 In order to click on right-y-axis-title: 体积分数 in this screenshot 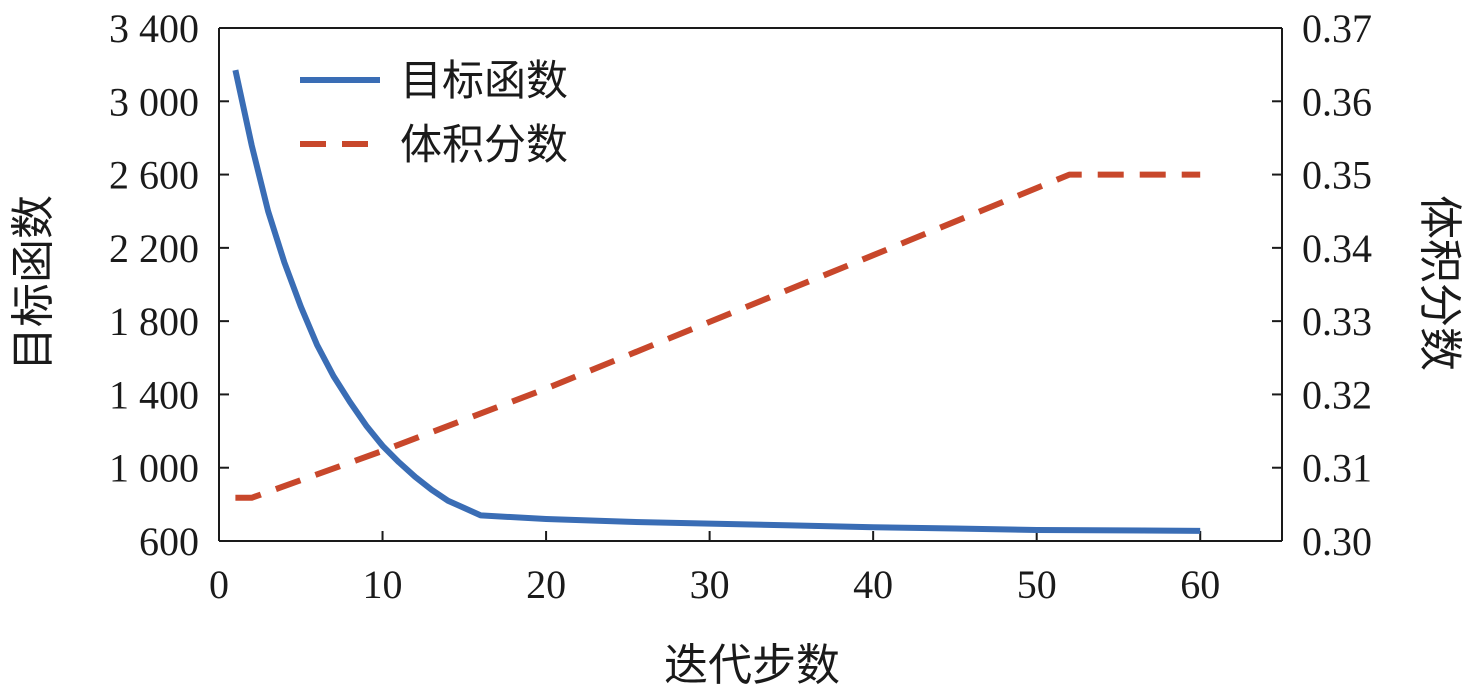, I will do `click(1439, 283)`.